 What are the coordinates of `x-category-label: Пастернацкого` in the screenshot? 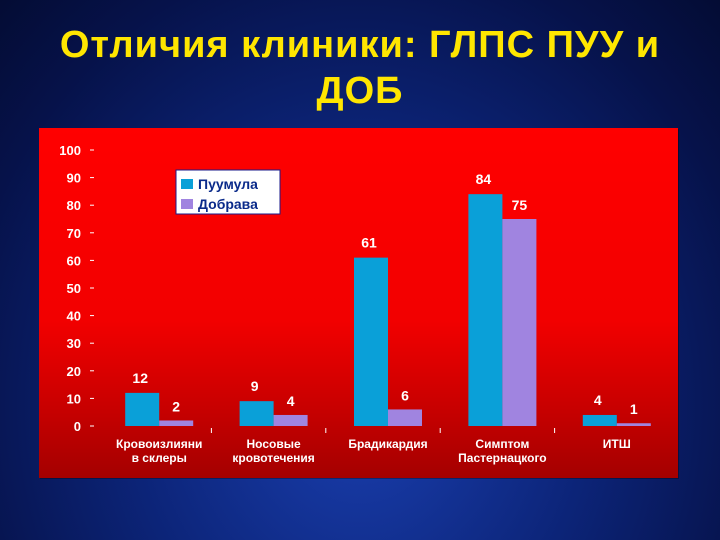 It's located at (502, 458).